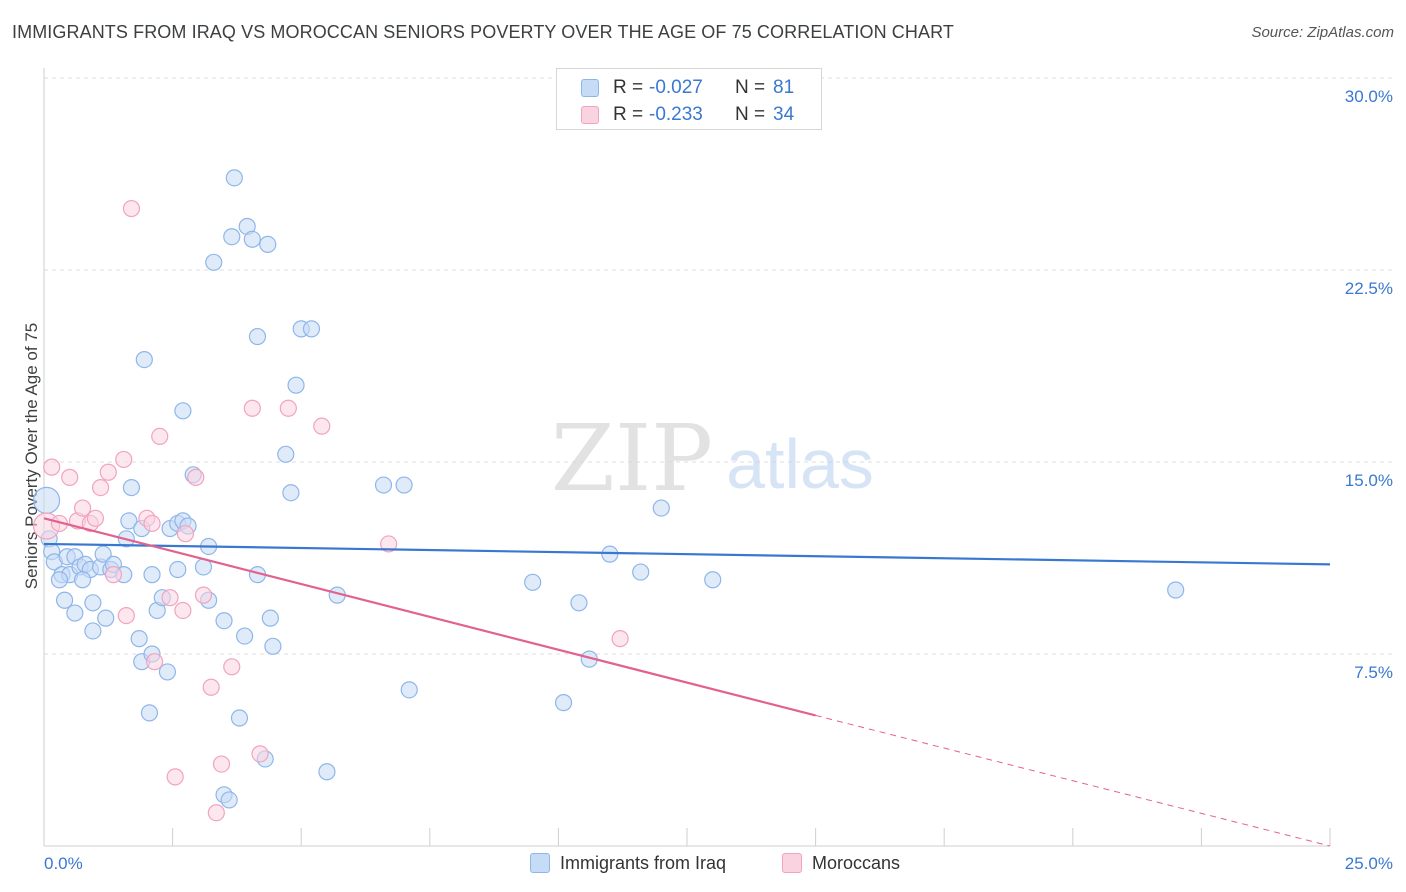 Image resolution: width=1406 pixels, height=892 pixels. Describe the element at coordinates (689, 99) in the screenshot. I see `stats-box: R = -0.027 N = 81 R = -0.233 N = 34` at that location.